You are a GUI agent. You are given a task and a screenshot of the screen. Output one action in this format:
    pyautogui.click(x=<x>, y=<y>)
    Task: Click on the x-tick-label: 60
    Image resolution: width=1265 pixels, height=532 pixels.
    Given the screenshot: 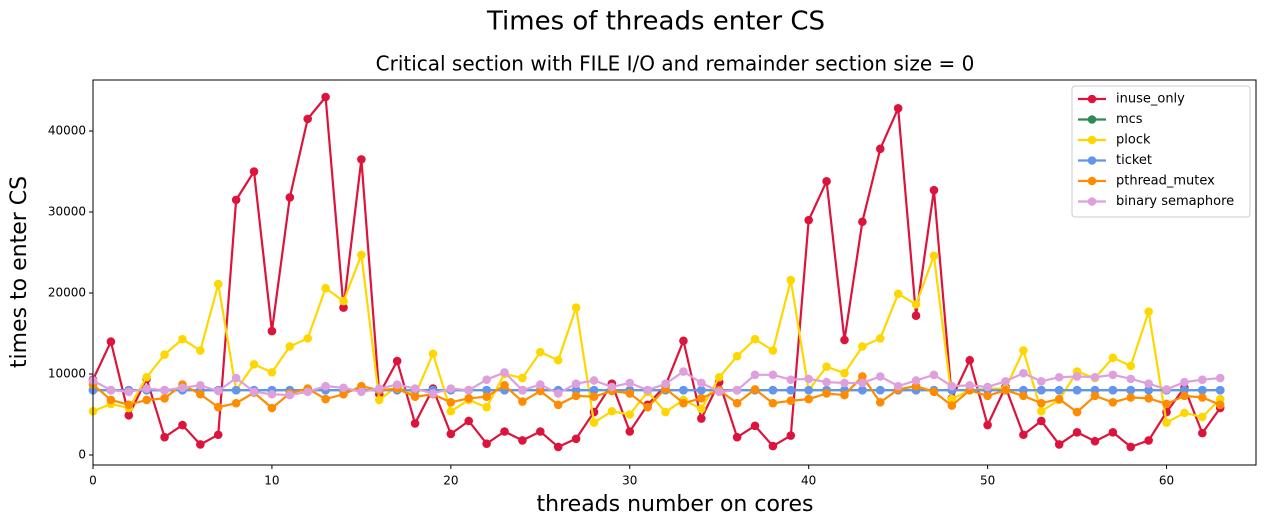 What is the action you would take?
    pyautogui.click(x=1166, y=481)
    